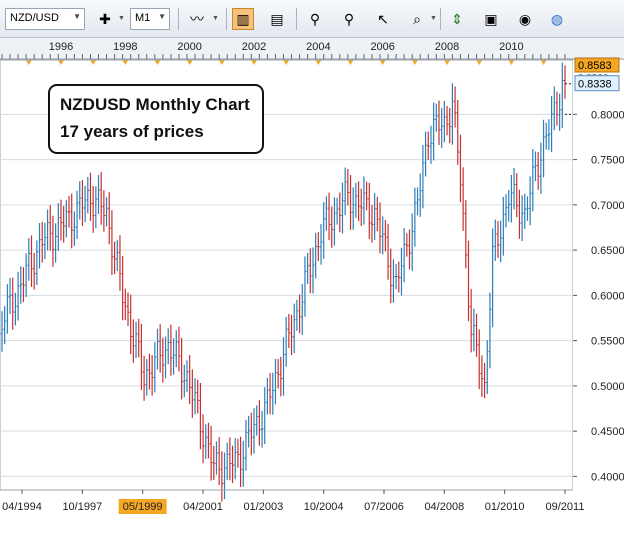 The width and height of the screenshot is (624, 537). What do you see at coordinates (595, 66) in the screenshot?
I see `high-badge-label: 0.8583` at bounding box center [595, 66].